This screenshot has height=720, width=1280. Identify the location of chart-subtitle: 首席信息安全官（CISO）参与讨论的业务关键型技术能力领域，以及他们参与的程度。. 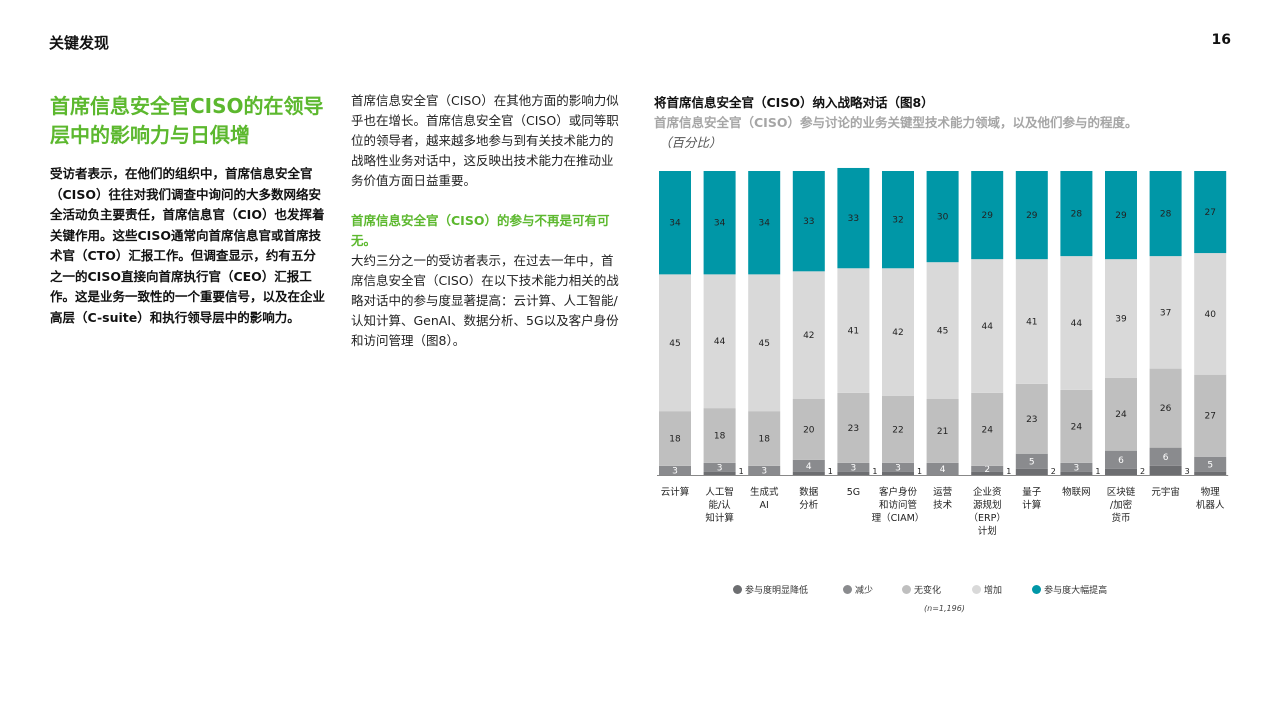
(896, 122).